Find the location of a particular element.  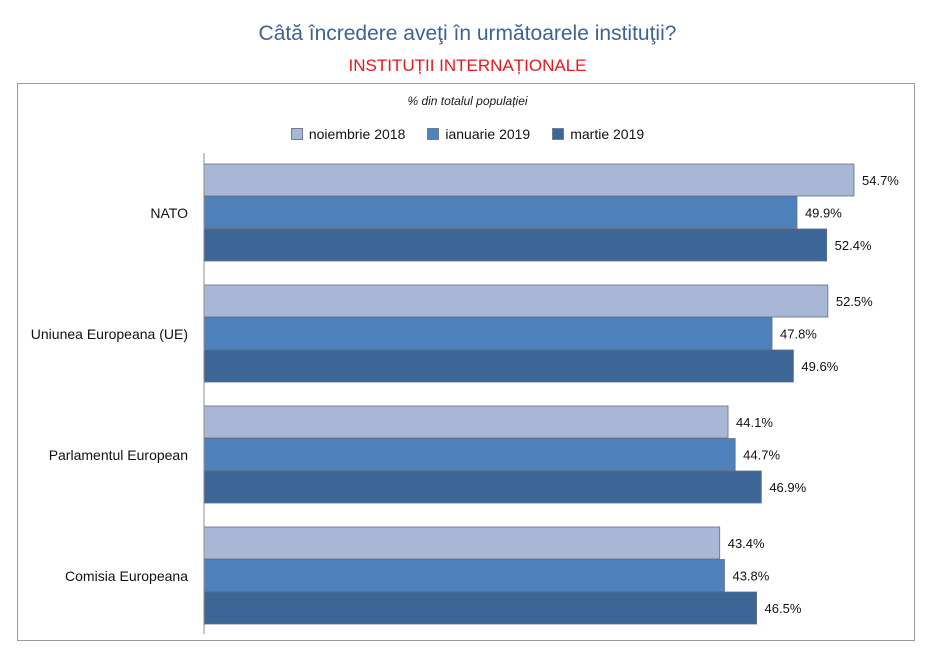

legend-item-noiembrie-2018: noiembrie 2018 is located at coordinates (348, 134).